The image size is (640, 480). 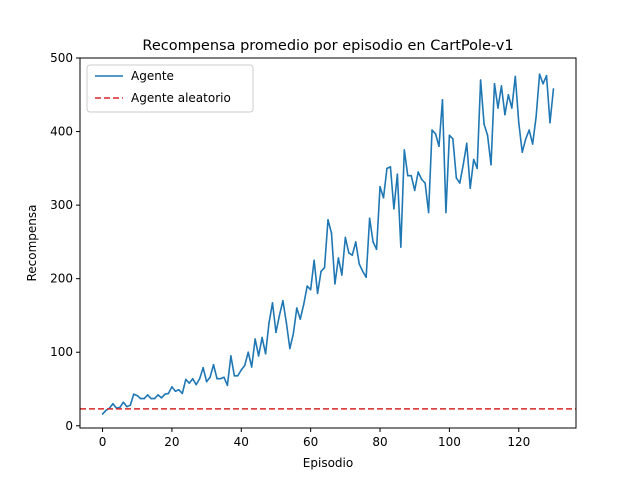 I want to click on x-tick-label: 120, so click(x=518, y=442).